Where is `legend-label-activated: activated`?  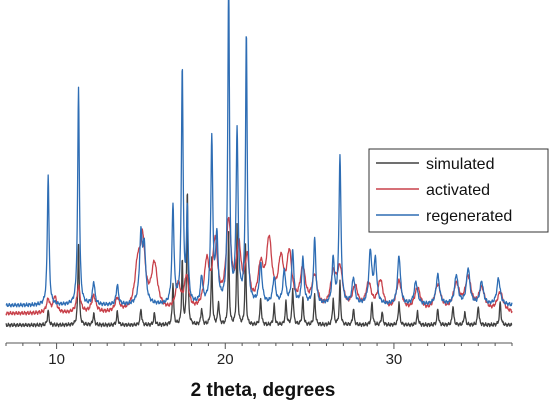 legend-label-activated: activated is located at coordinates (458, 190).